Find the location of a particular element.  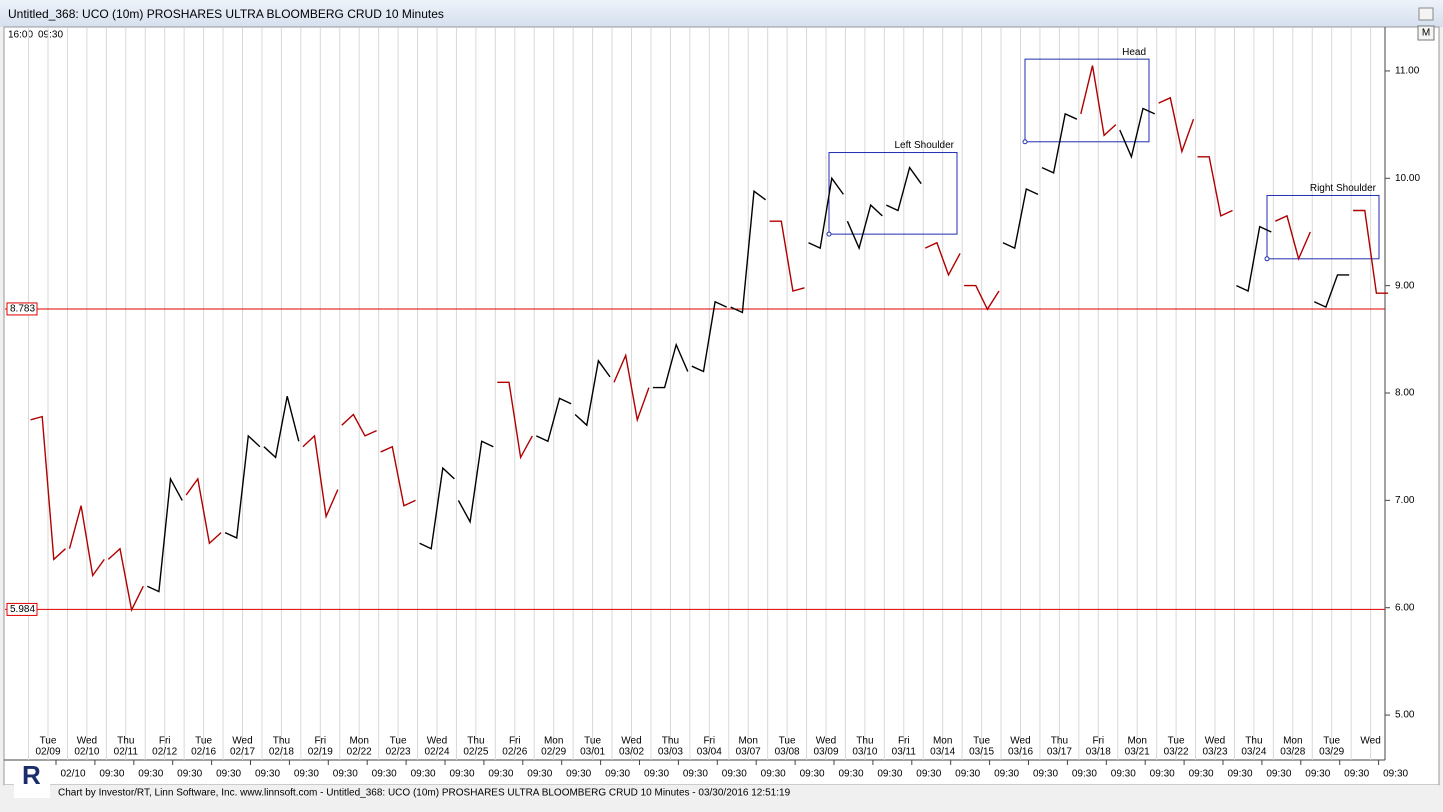

window-button is located at coordinates (1426, 14).